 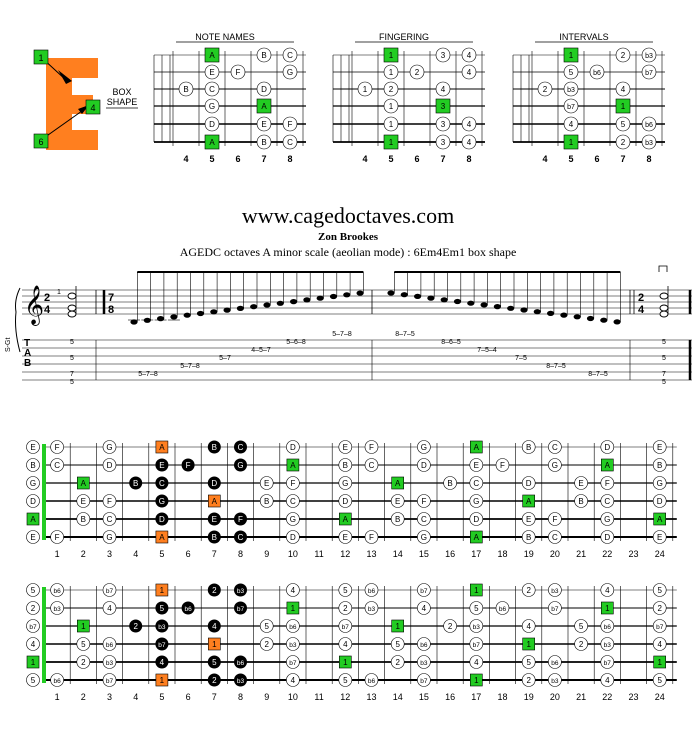 I want to click on fretboard-fret-number: 20, so click(x=555, y=554).